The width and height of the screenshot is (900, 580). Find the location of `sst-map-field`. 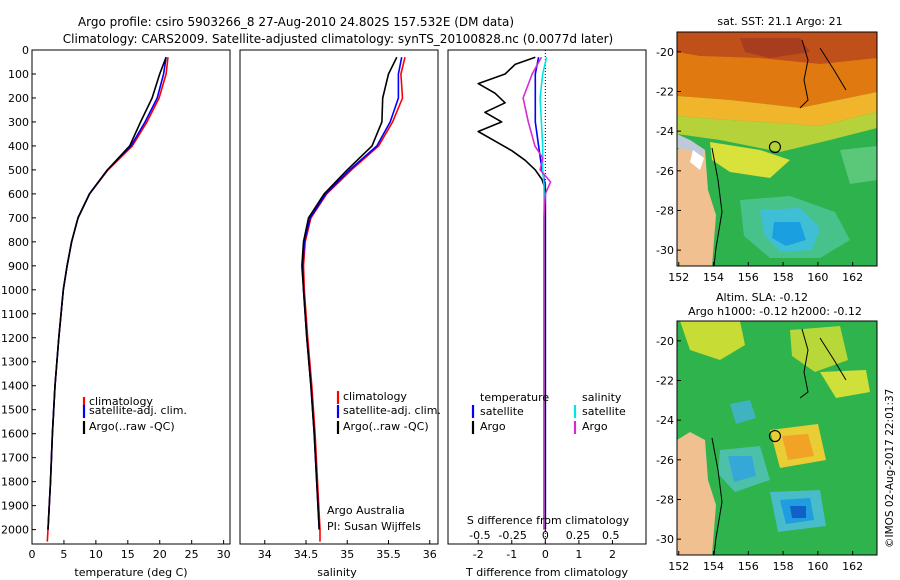

sst-map-field is located at coordinates (777, 149).